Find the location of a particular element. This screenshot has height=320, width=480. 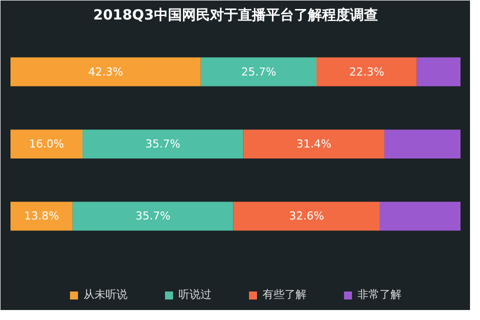

data-label: 32.6% is located at coordinates (306, 216).